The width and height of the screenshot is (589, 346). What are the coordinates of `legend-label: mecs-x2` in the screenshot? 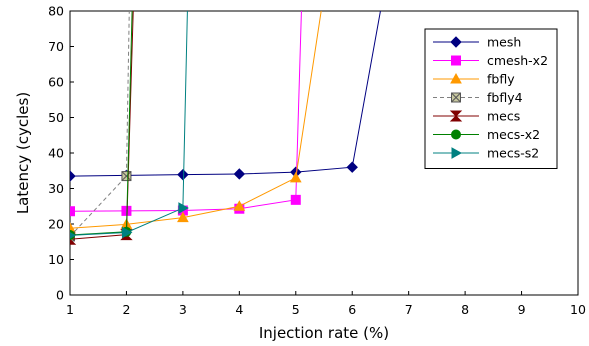 It's located at (513, 134).